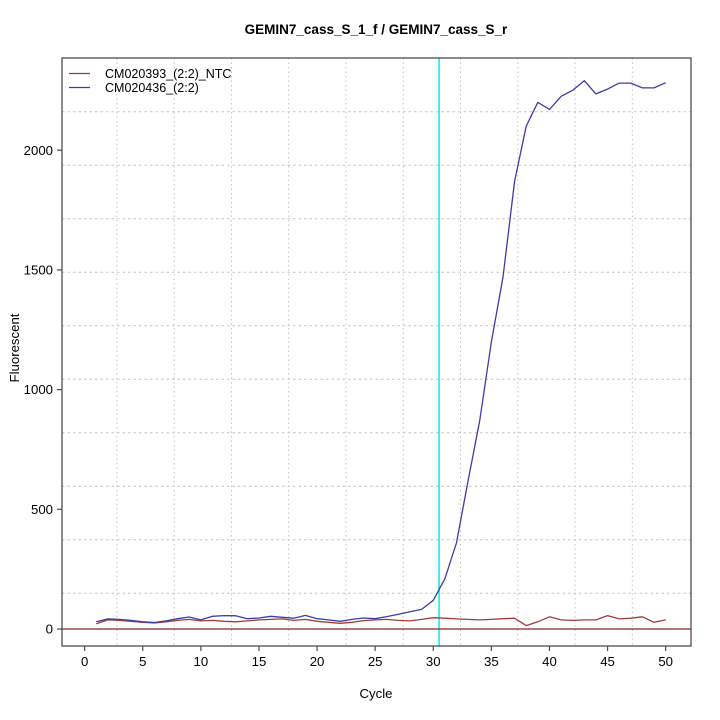  I want to click on x-axis-label: Cycle, so click(376, 693).